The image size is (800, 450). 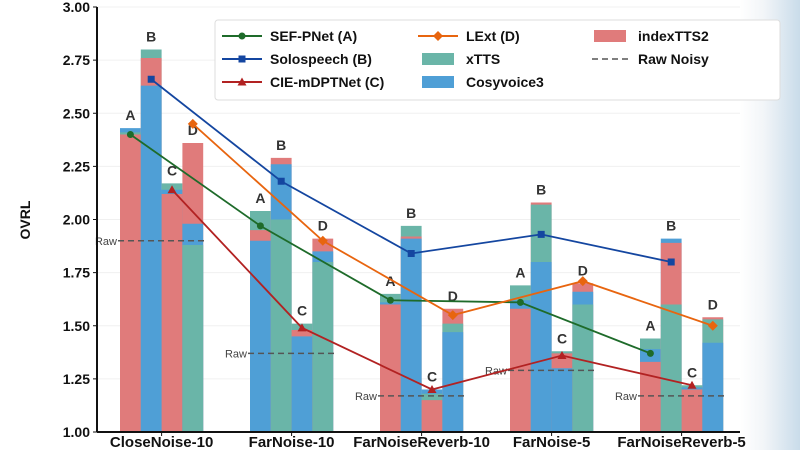 What do you see at coordinates (76, 113) in the screenshot?
I see `y-tick-label: 2.50` at bounding box center [76, 113].